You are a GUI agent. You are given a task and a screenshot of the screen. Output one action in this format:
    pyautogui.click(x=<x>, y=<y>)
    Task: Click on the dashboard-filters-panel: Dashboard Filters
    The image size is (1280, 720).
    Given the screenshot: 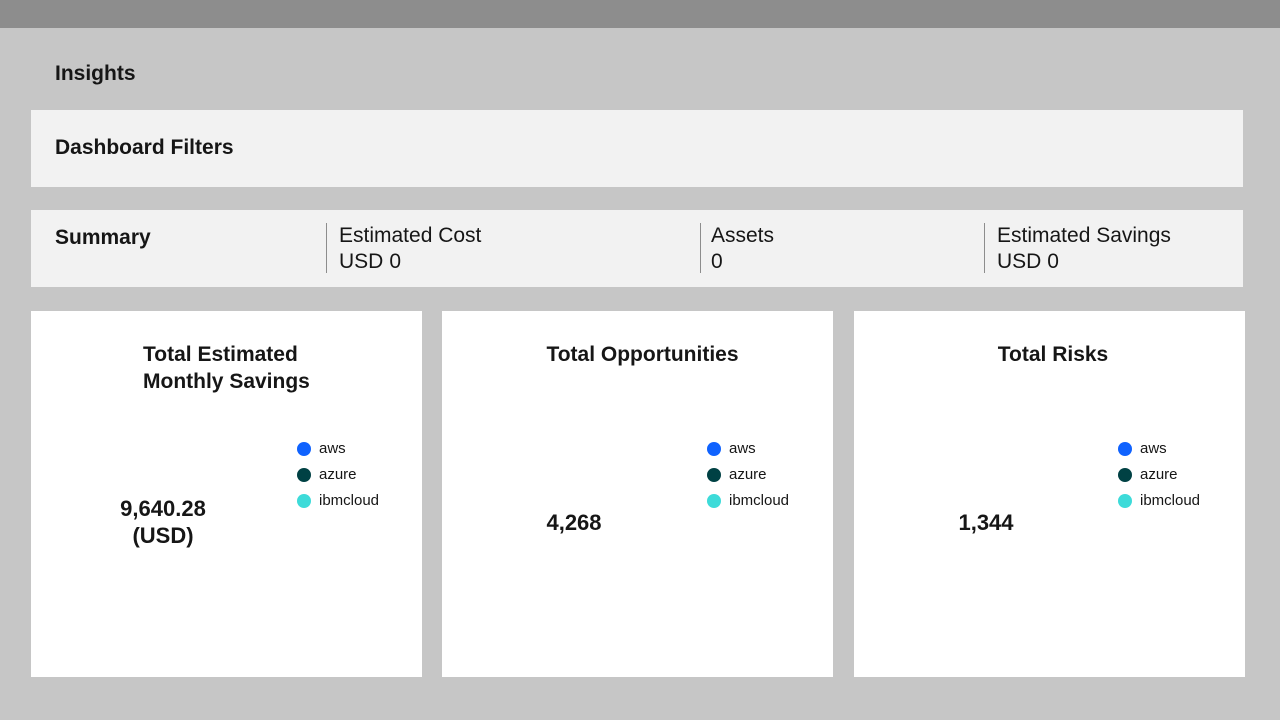 What is the action you would take?
    pyautogui.click(x=637, y=148)
    